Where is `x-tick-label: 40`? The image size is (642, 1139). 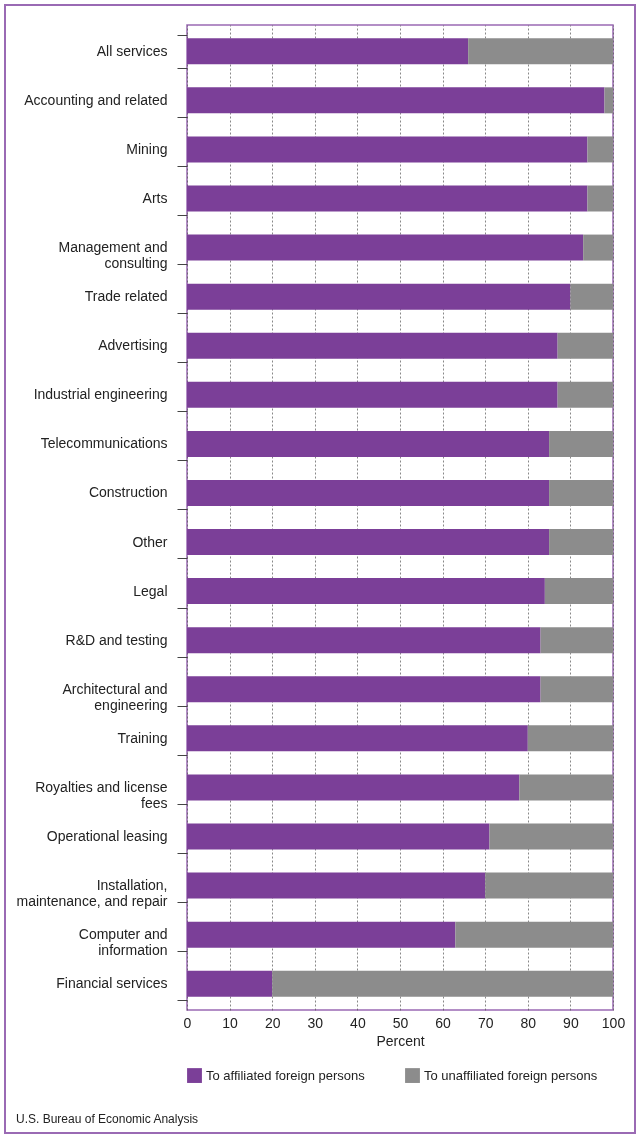
x-tick-label: 40 is located at coordinates (358, 1022).